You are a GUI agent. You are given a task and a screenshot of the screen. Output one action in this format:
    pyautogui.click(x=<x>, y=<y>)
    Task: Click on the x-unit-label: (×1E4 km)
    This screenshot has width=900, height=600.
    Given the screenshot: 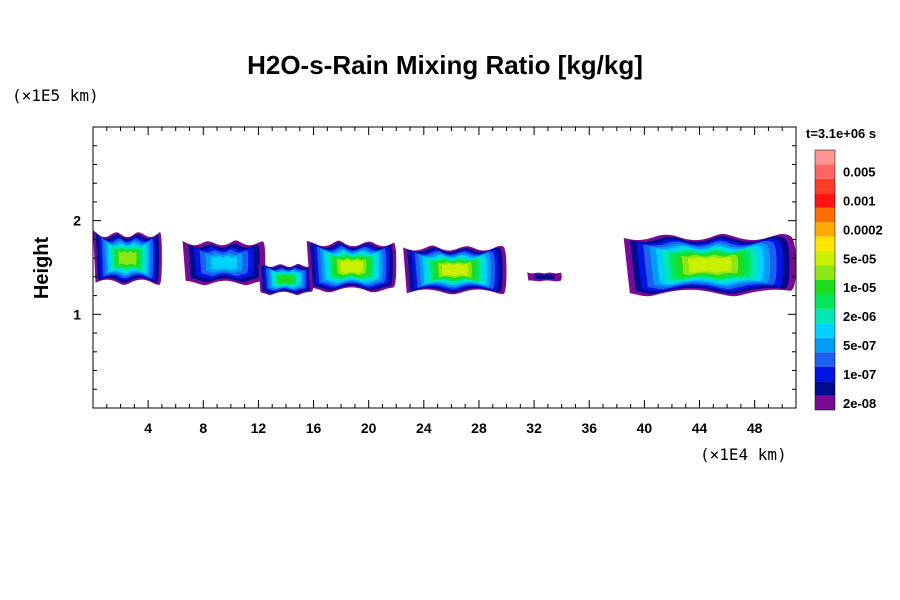 What is the action you would take?
    pyautogui.click(x=743, y=454)
    